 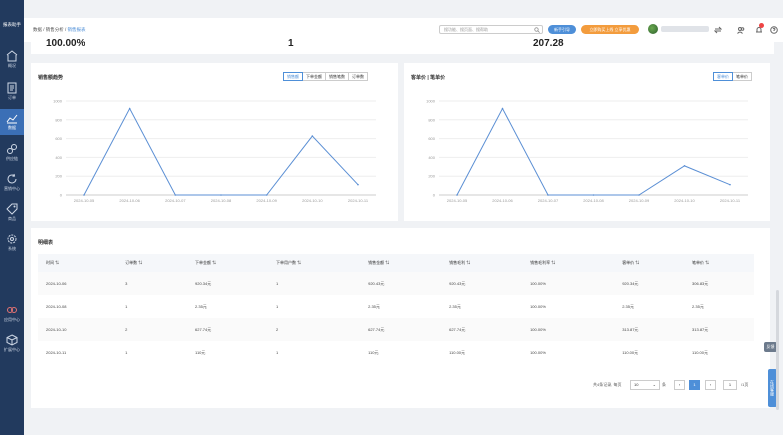 What do you see at coordinates (126, 352) in the screenshot?
I see `cell: 1` at bounding box center [126, 352].